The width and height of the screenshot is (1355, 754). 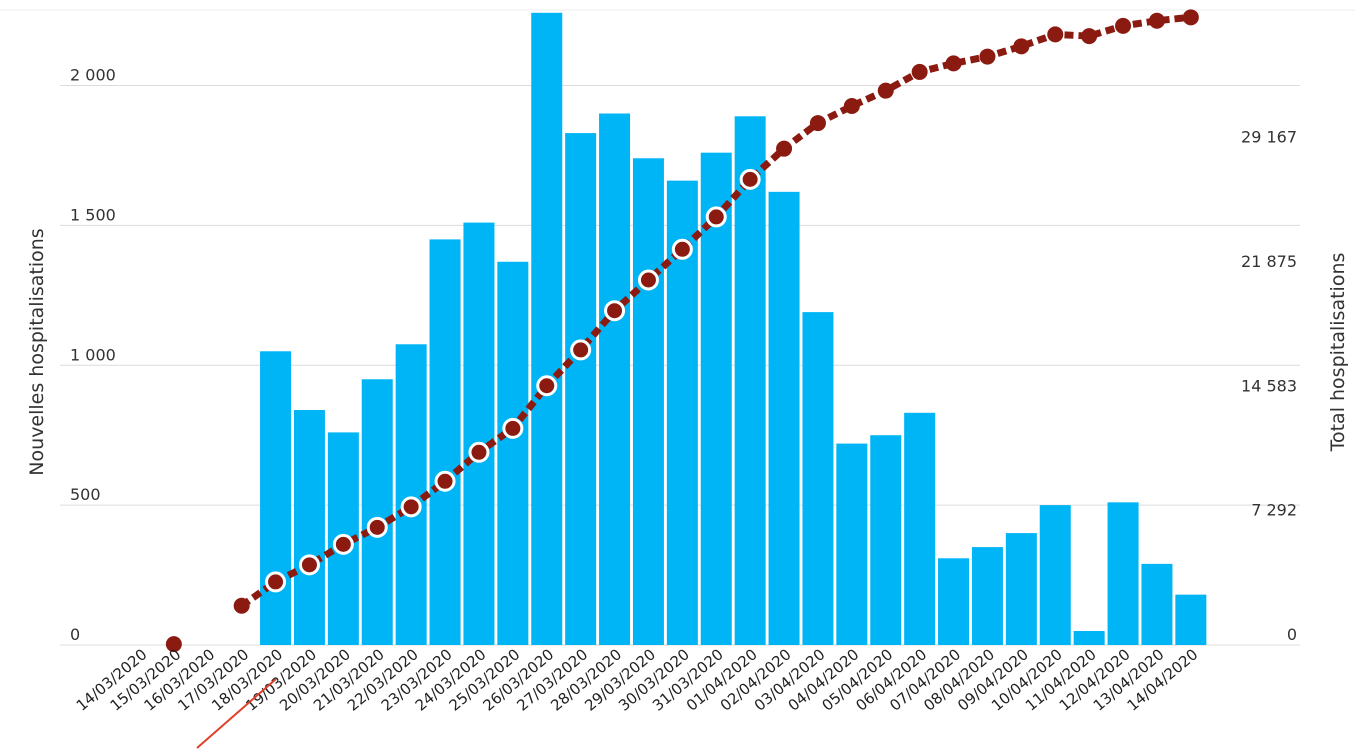 I want to click on bar-27/03/2020, so click(x=581, y=389).